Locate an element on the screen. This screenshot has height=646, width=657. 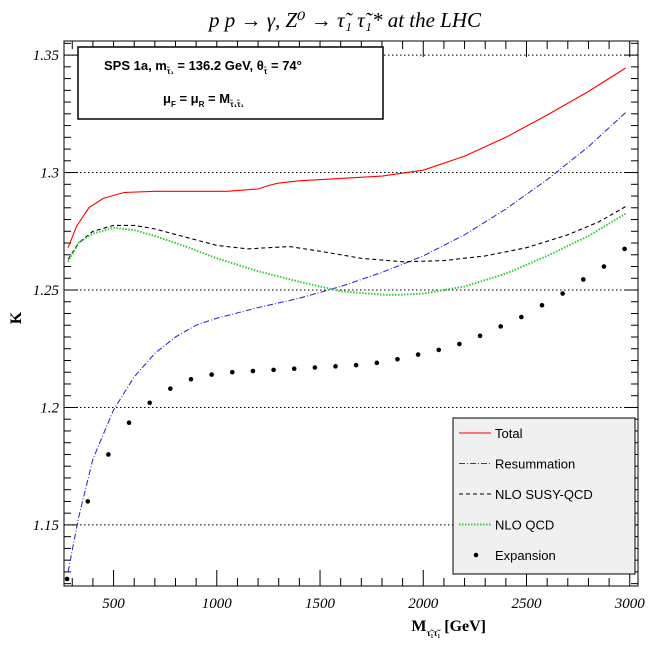
chart-title: p p → γ, Z⁰ → τ̃₁ τ̃₁* at the LHC is located at coordinates (344, 20).